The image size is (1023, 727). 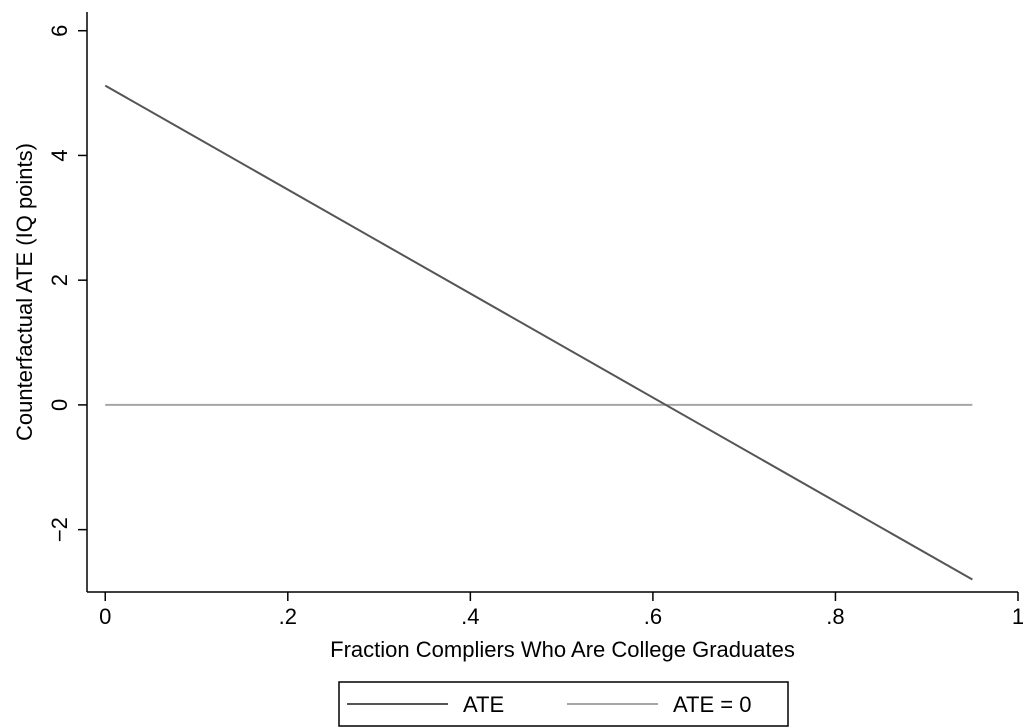 What do you see at coordinates (105, 616) in the screenshot?
I see `x-tick-label: 0` at bounding box center [105, 616].